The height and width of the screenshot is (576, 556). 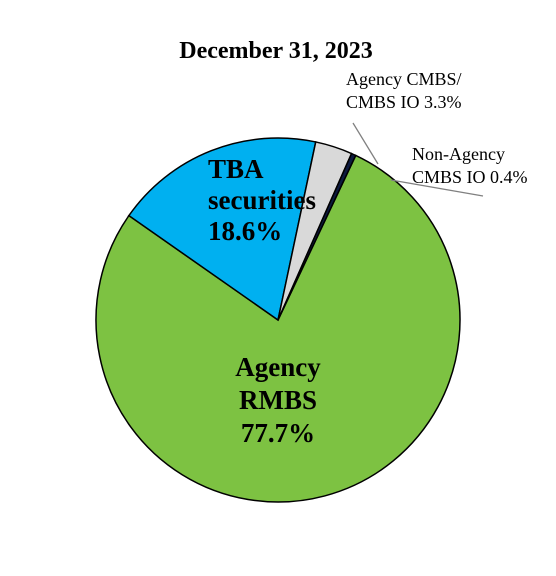 I want to click on leader-lines, so click(x=418, y=159).